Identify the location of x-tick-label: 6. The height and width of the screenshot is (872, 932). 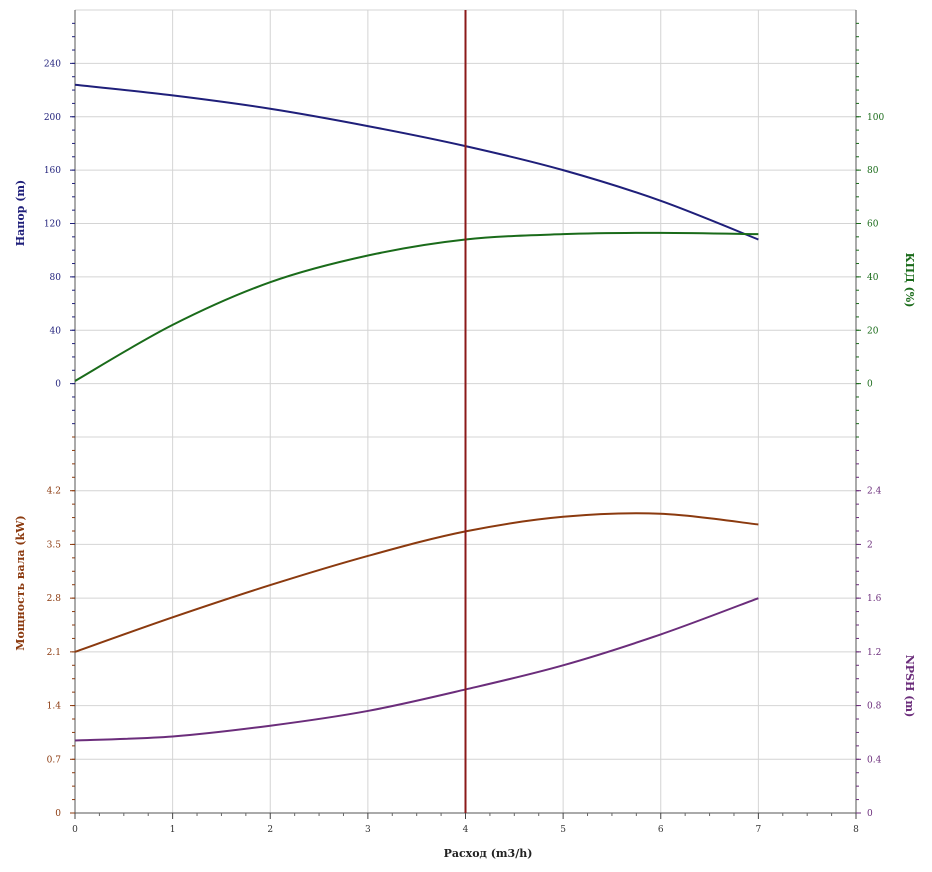
(661, 830).